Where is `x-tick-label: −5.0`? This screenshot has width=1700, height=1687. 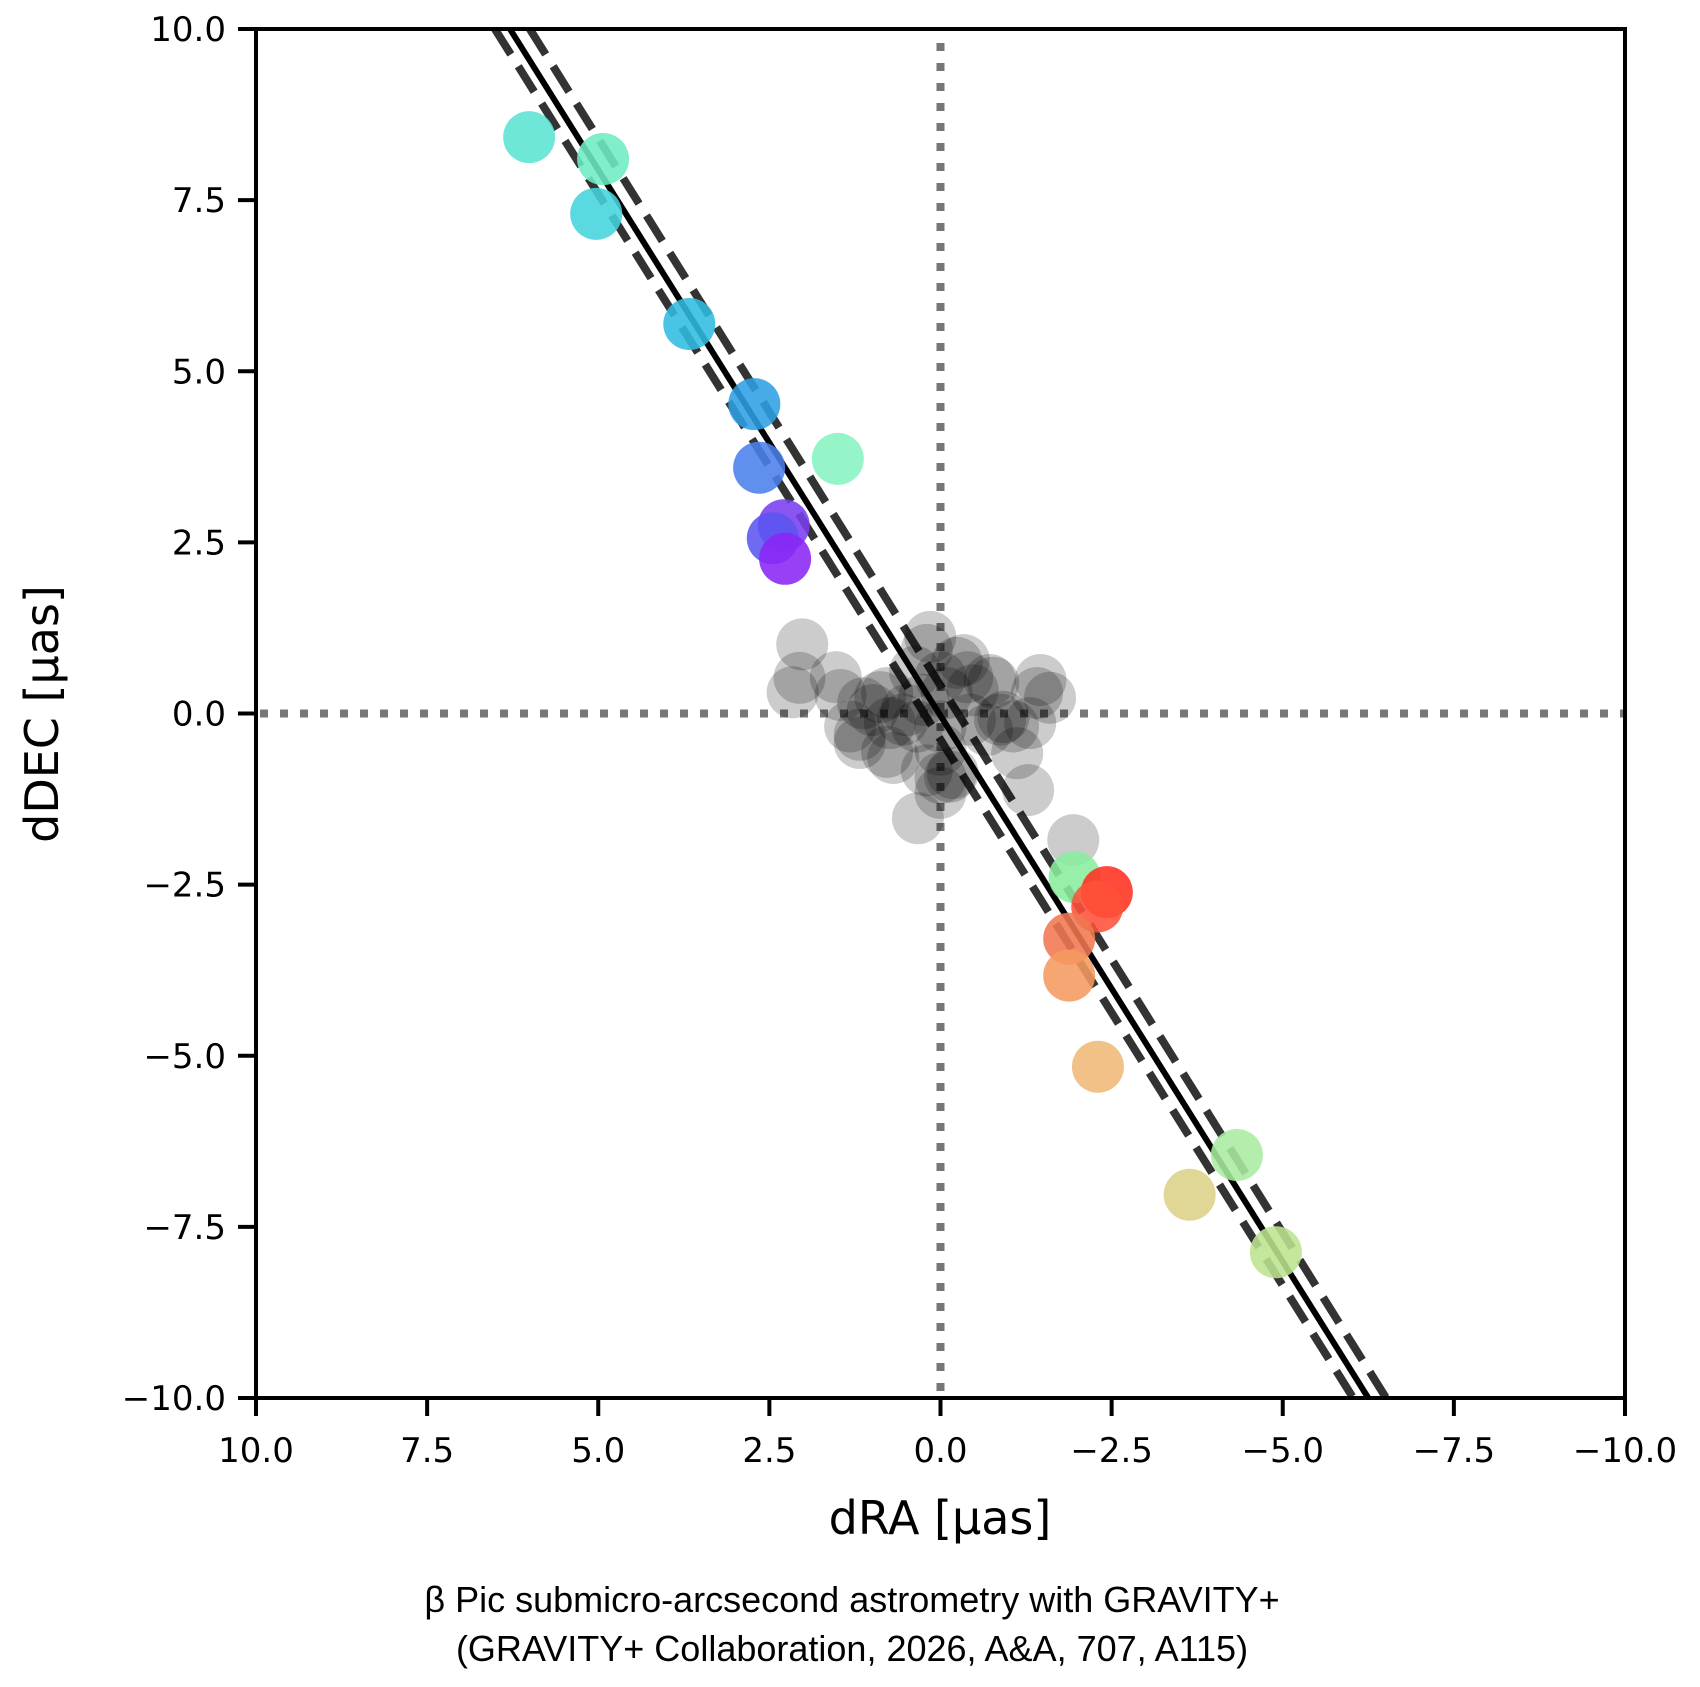
x-tick-label: −5.0 is located at coordinates (1282, 1451).